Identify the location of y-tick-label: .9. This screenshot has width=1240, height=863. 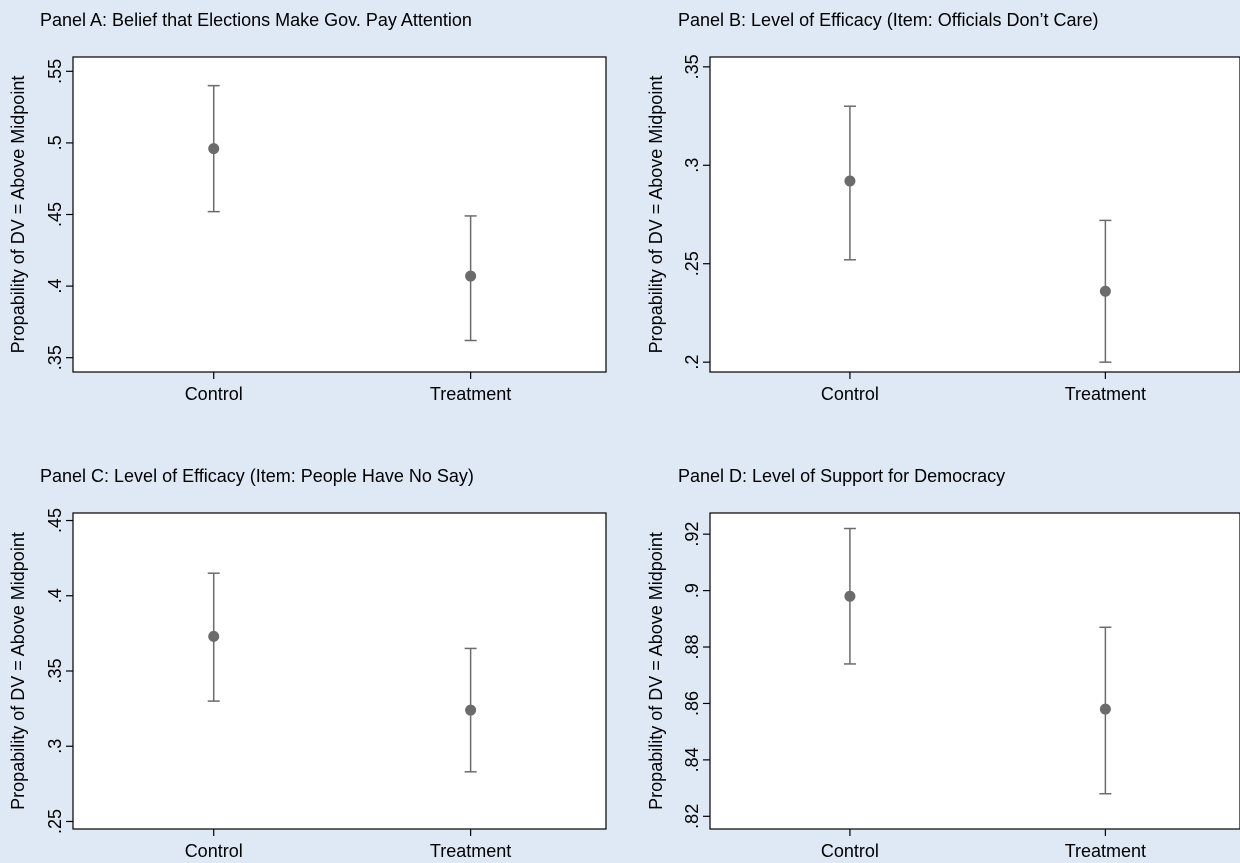
(692, 590).